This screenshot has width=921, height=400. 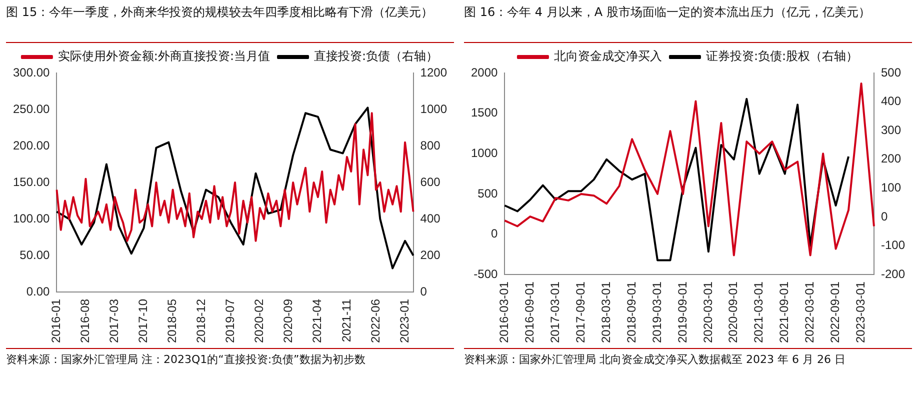 I want to click on y-tick-label: 100.00, so click(x=31, y=218).